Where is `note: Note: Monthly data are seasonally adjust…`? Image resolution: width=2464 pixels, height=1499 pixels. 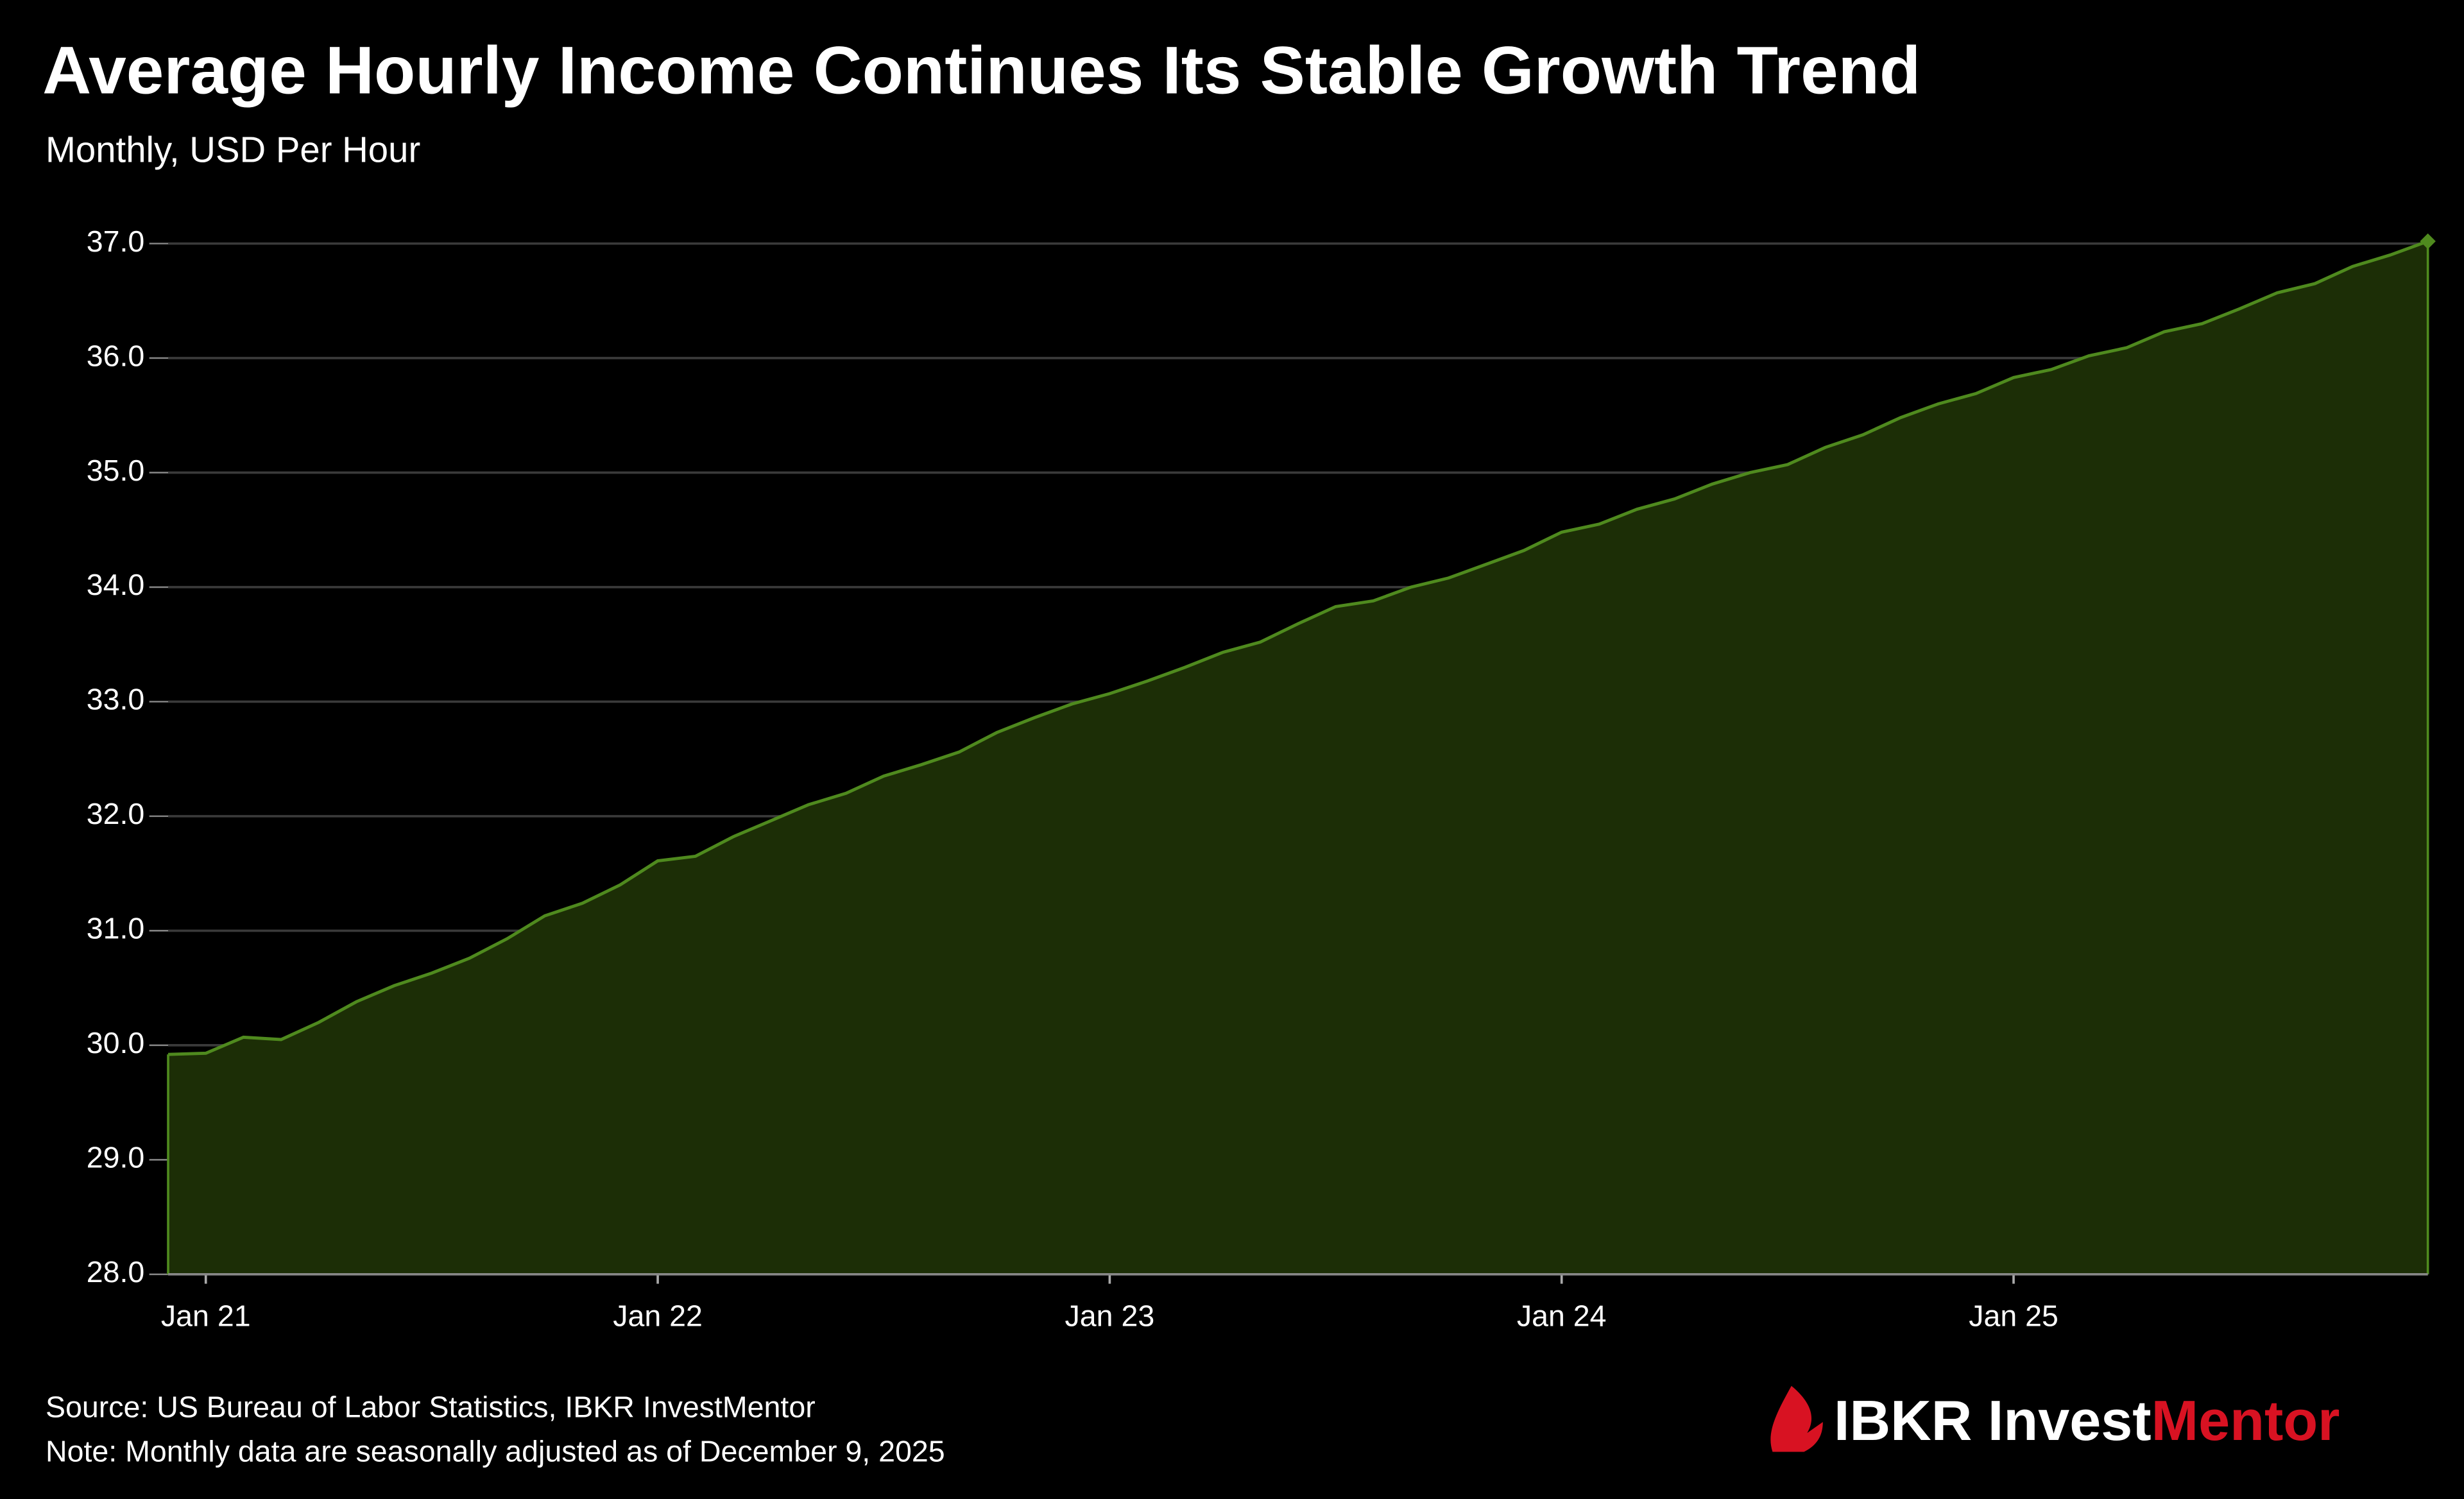 note: Note: Monthly data are seasonally adjust… is located at coordinates (496, 1451).